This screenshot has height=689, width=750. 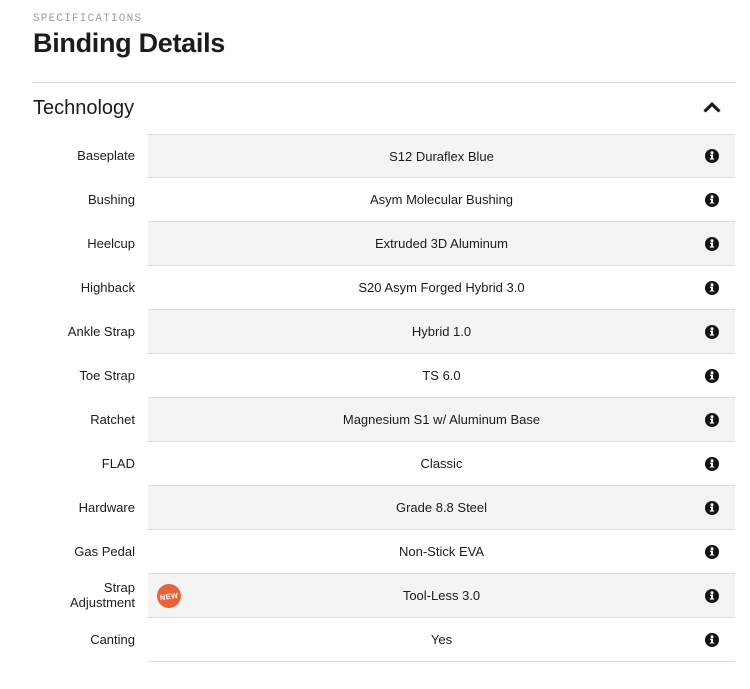 I want to click on spec-value-cell: NEW TS 6.0, so click(x=441, y=376).